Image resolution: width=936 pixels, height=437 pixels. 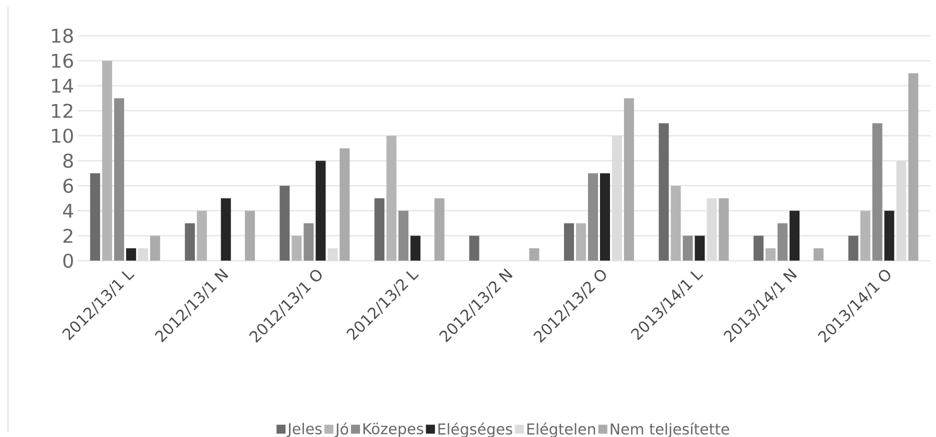 I want to click on y-tick-label: 16, so click(x=62, y=61).